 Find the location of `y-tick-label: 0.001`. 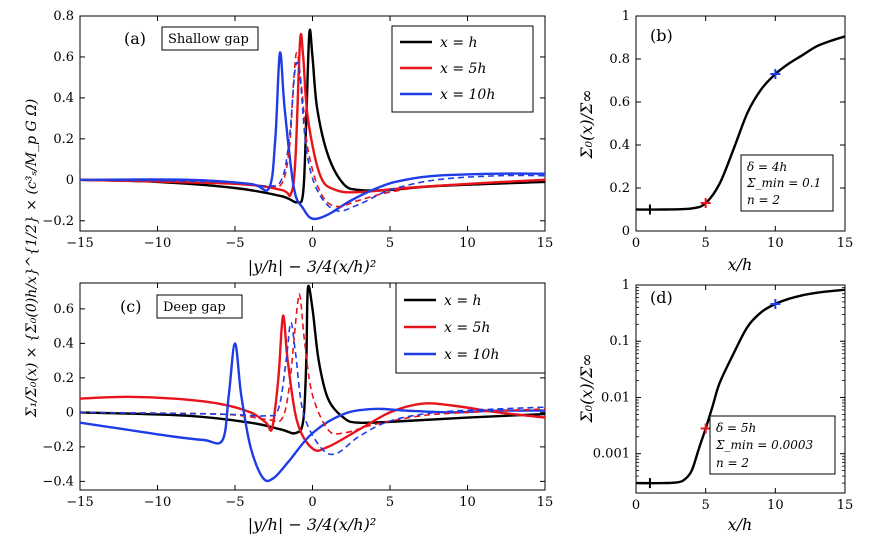

y-tick-label: 0.001 is located at coordinates (611, 454).